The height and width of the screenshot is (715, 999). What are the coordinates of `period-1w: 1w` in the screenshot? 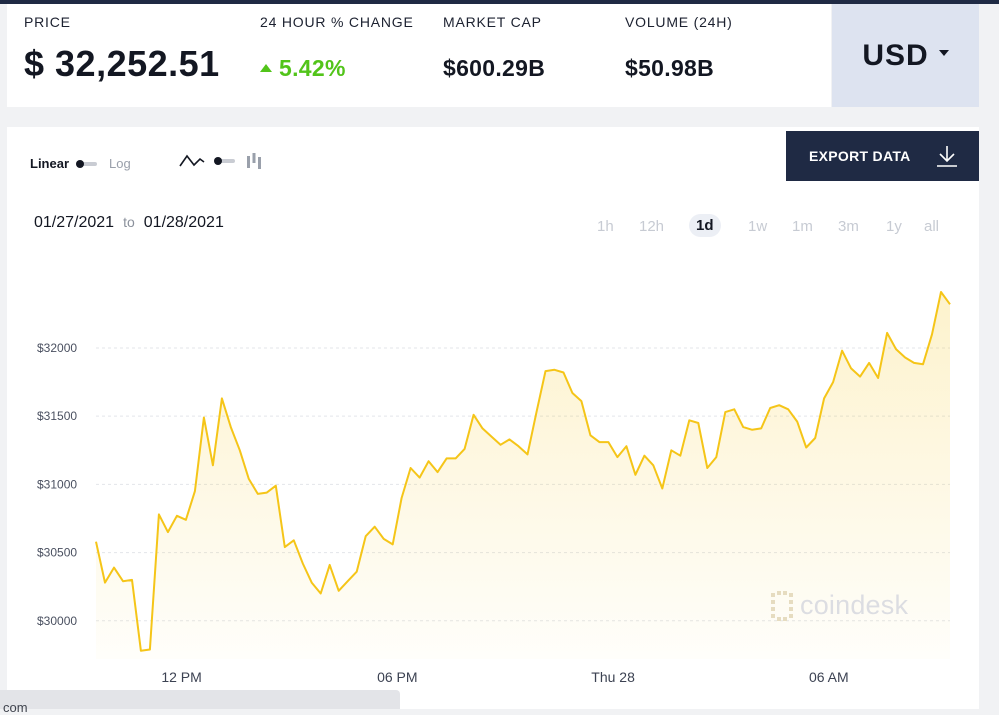 It's located at (758, 226).